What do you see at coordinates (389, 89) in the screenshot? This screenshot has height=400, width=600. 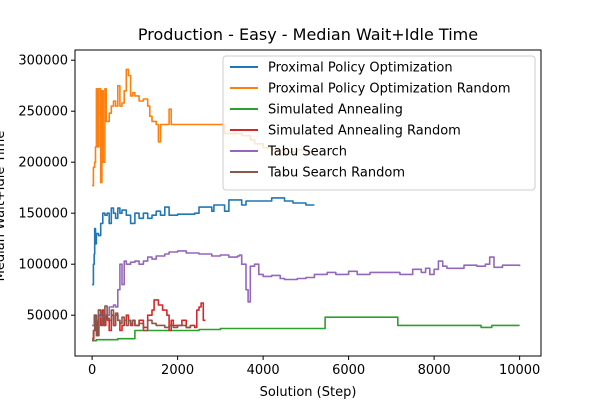 I see `legend-entry: Proximal Policy Optimization Random` at bounding box center [389, 89].